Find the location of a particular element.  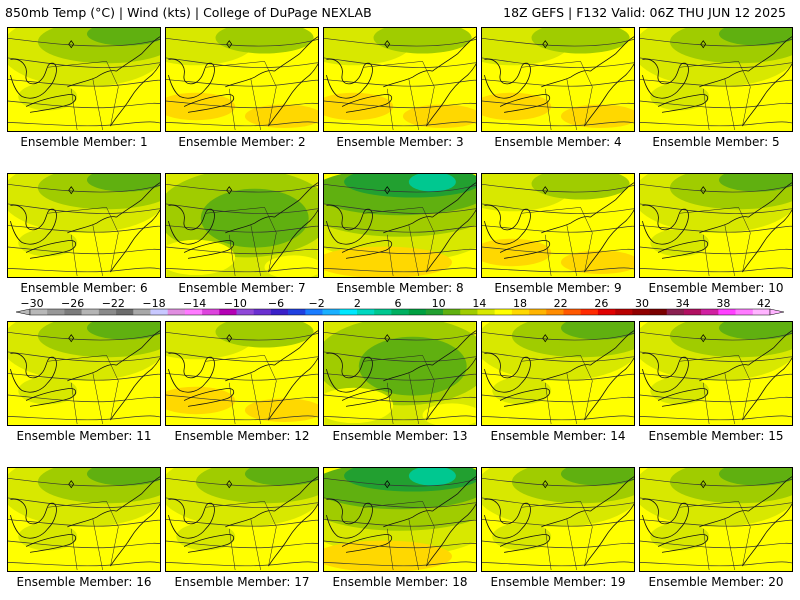

colorbar-tick-label: 6 is located at coordinates (398, 303).